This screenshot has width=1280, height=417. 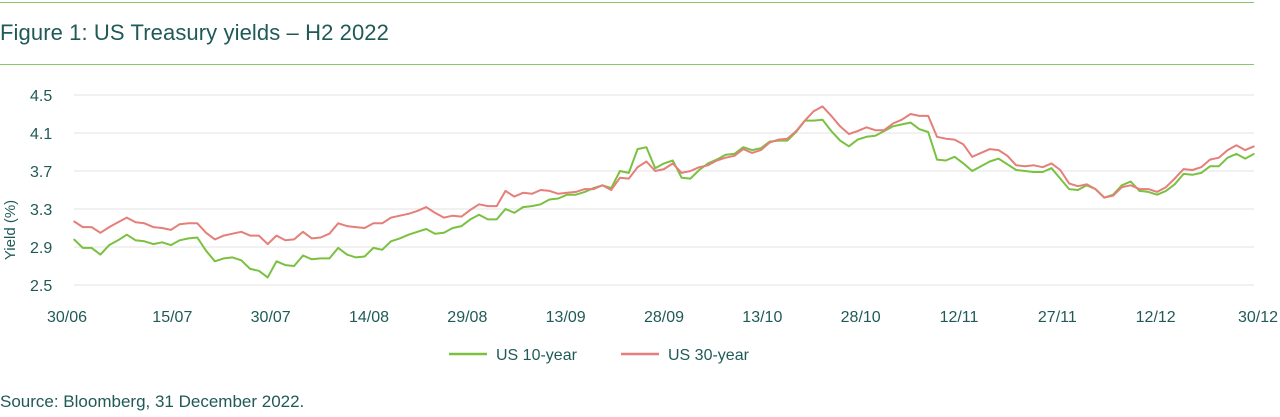 I want to click on page-title: Figure 1: US Treasury yields – H2 2022, so click(x=194, y=32).